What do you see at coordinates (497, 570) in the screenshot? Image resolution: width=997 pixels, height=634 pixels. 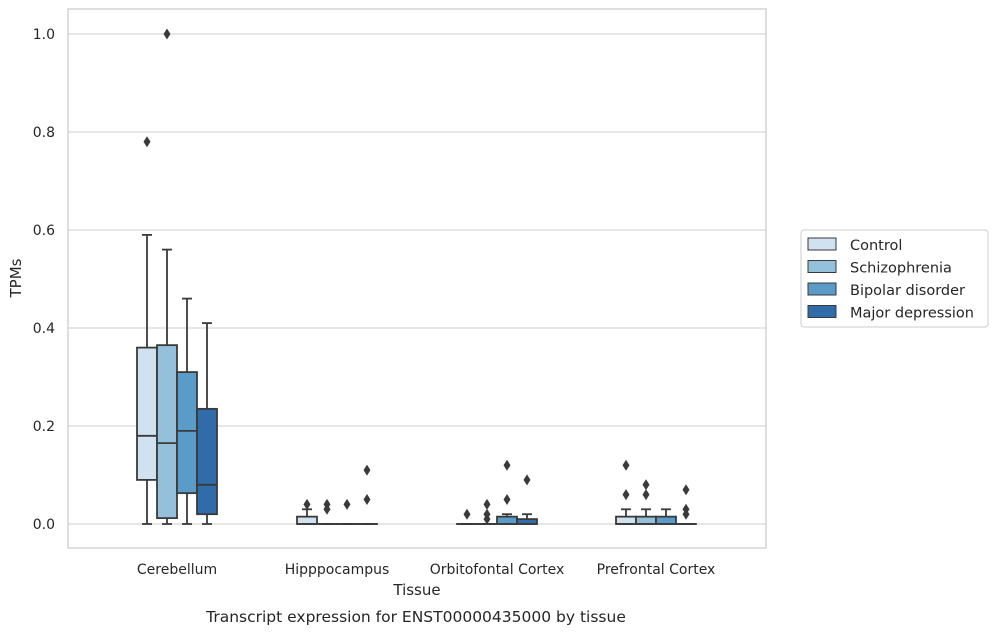 I see `x-tick-label: Orbitofontal Cortex` at bounding box center [497, 570].